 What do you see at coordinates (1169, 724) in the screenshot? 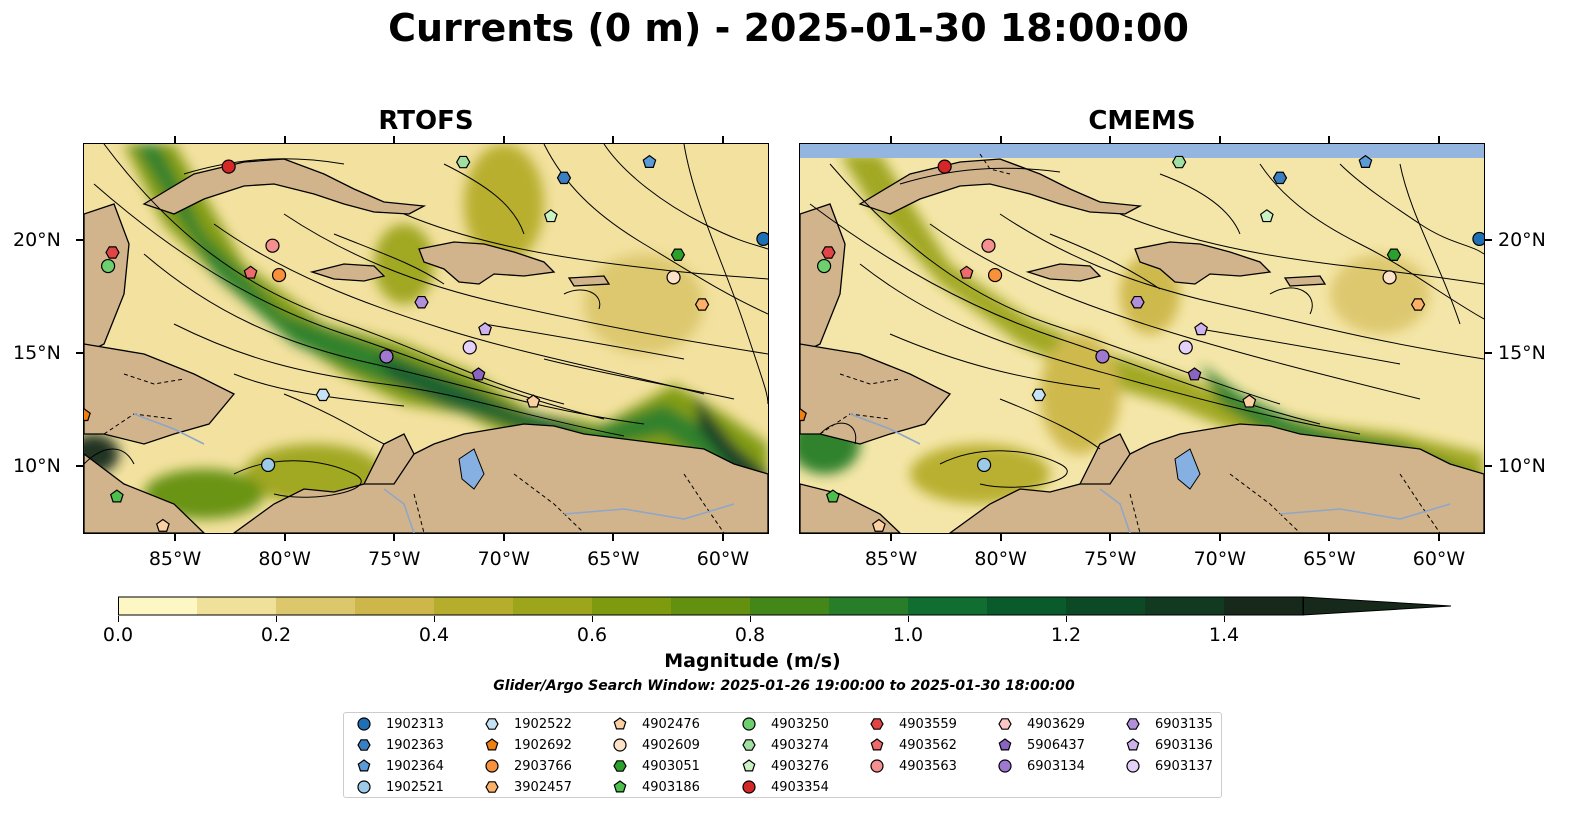
I see `legend-item: 6903135` at bounding box center [1169, 724].